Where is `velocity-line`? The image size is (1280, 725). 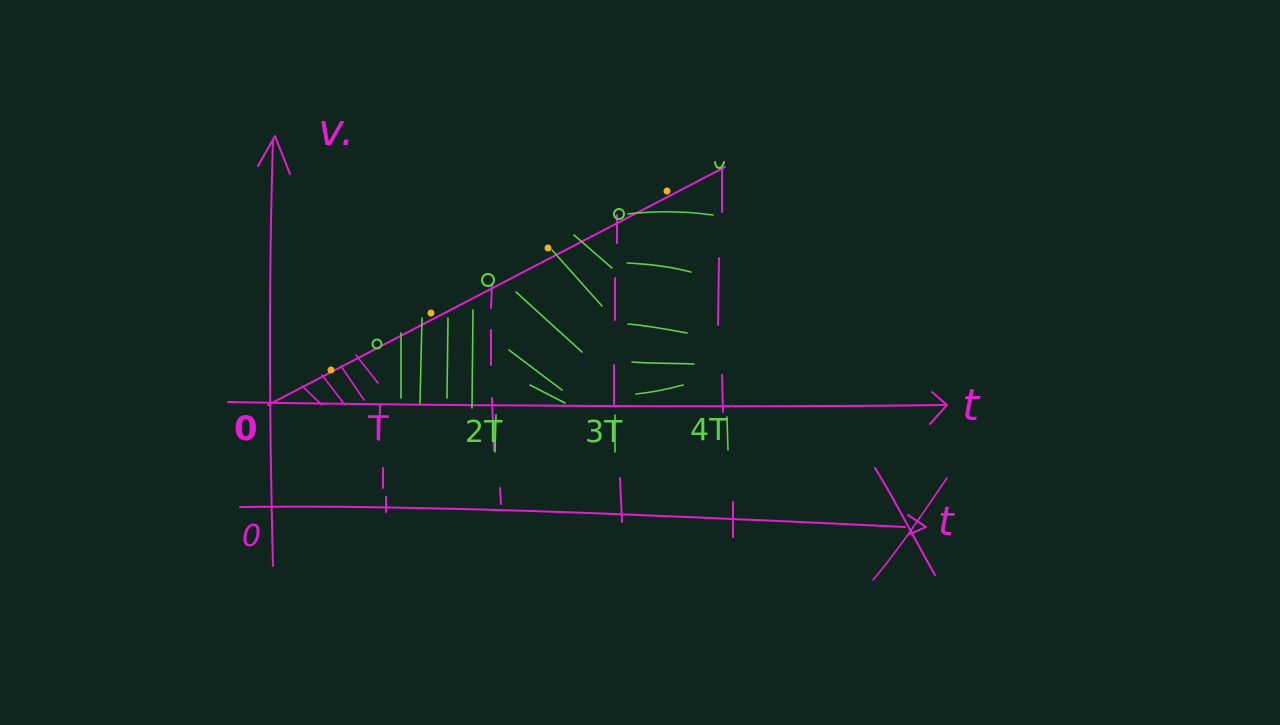 velocity-line is located at coordinates (496, 286).